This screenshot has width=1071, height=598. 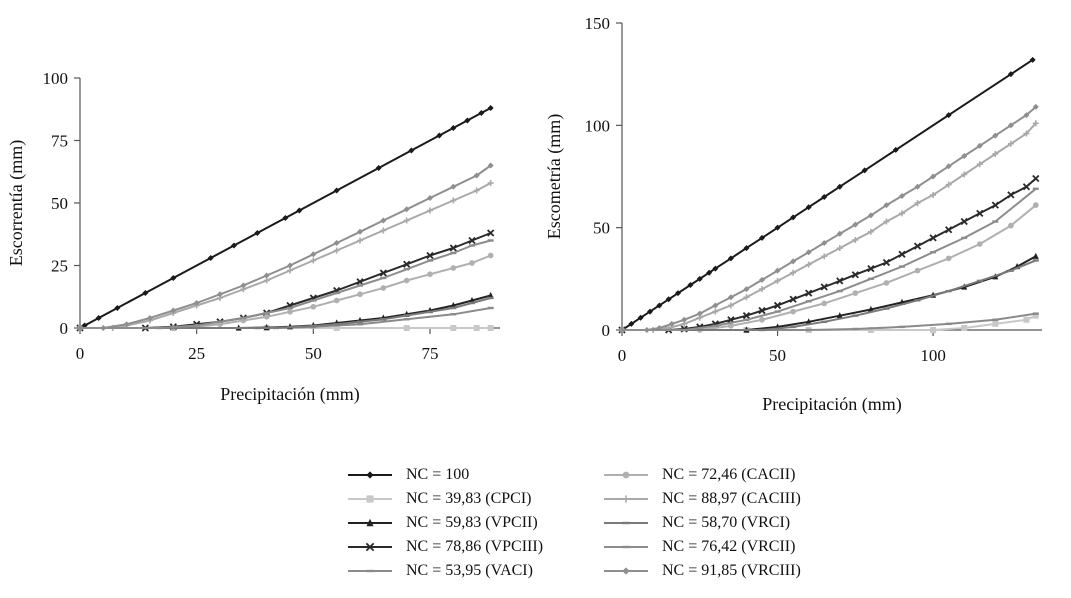 What do you see at coordinates (441, 522) in the screenshot?
I see `legend-item: NC = 59,83 (VPCII)` at bounding box center [441, 522].